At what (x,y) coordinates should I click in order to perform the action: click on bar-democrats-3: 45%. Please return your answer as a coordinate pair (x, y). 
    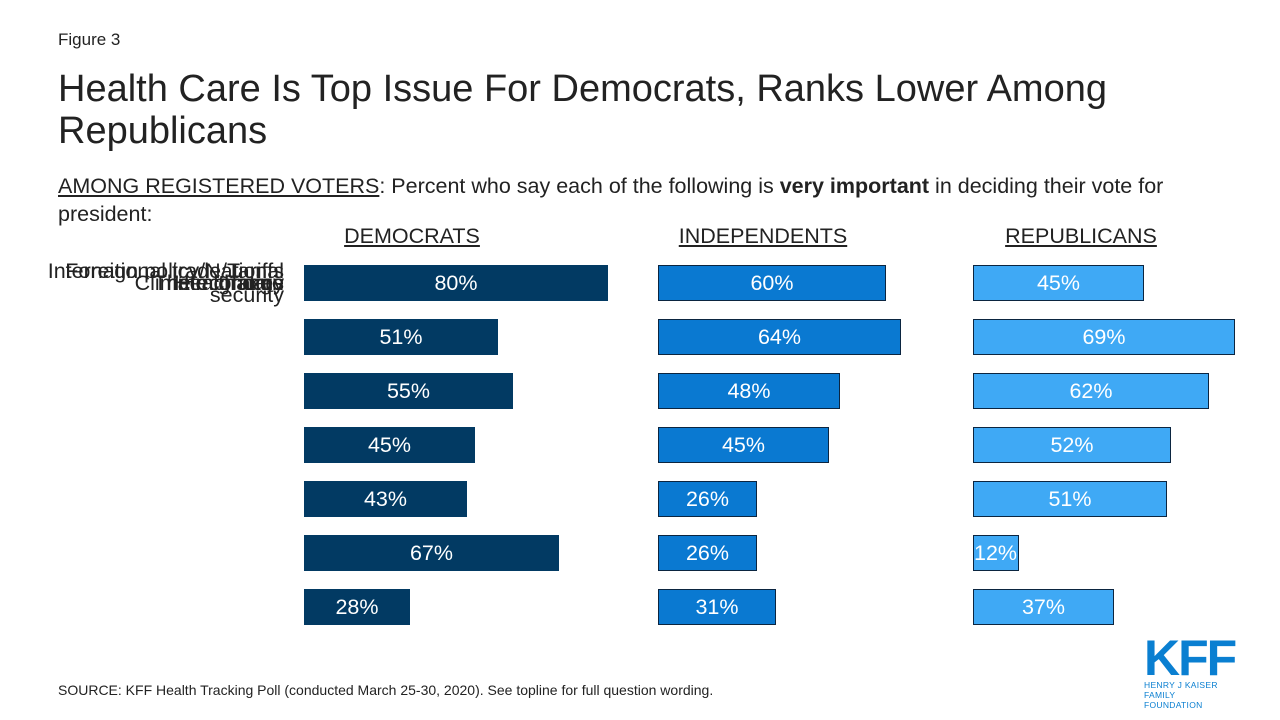
    Looking at the image, I should click on (389, 445).